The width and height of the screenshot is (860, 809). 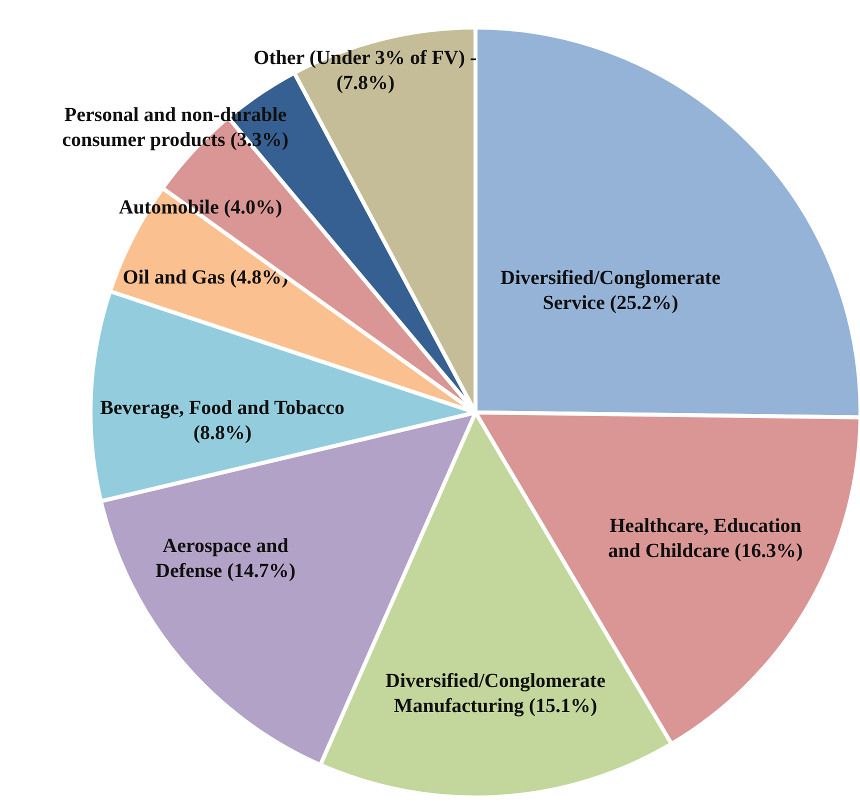 What do you see at coordinates (200, 207) in the screenshot?
I see `slice-label: Automobile (4.0%)` at bounding box center [200, 207].